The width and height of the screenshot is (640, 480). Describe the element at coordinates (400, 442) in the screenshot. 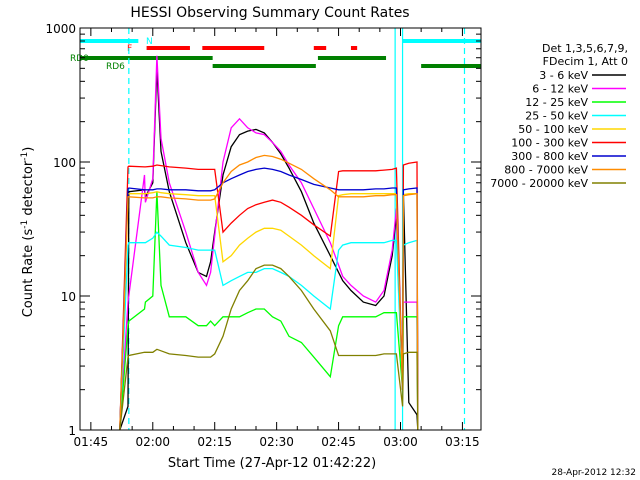

I see `x-tick-label: 03:00` at that location.